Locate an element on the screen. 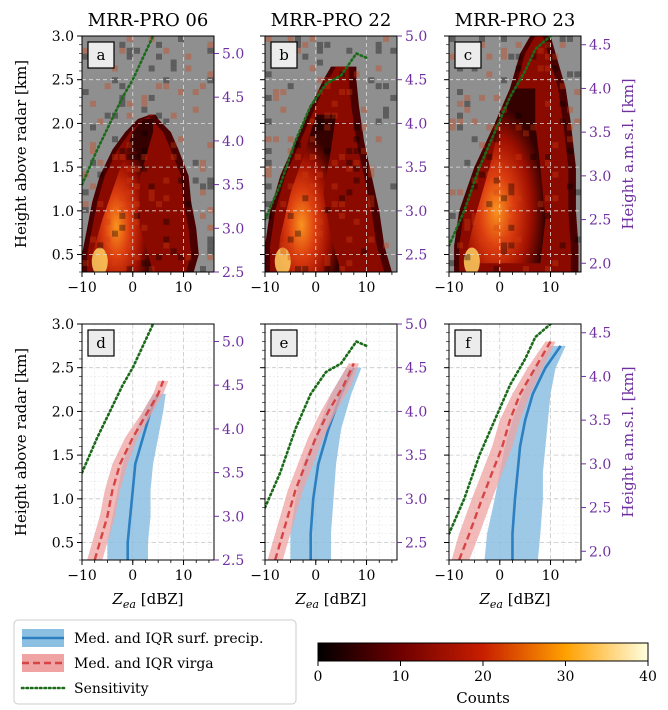 The image size is (668, 710). y-tick-label: 1.0 is located at coordinates (63, 212).